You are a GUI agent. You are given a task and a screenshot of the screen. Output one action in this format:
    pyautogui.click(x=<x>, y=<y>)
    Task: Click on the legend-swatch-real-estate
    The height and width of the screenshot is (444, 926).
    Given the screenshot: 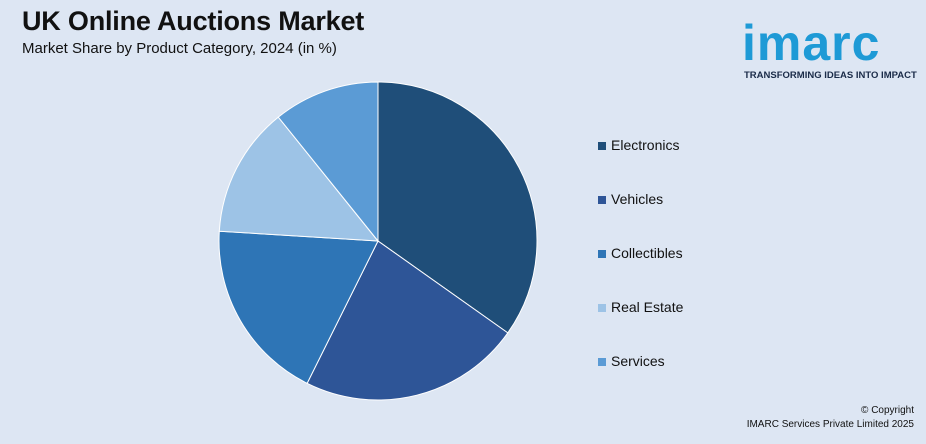 What is the action you would take?
    pyautogui.click(x=602, y=308)
    